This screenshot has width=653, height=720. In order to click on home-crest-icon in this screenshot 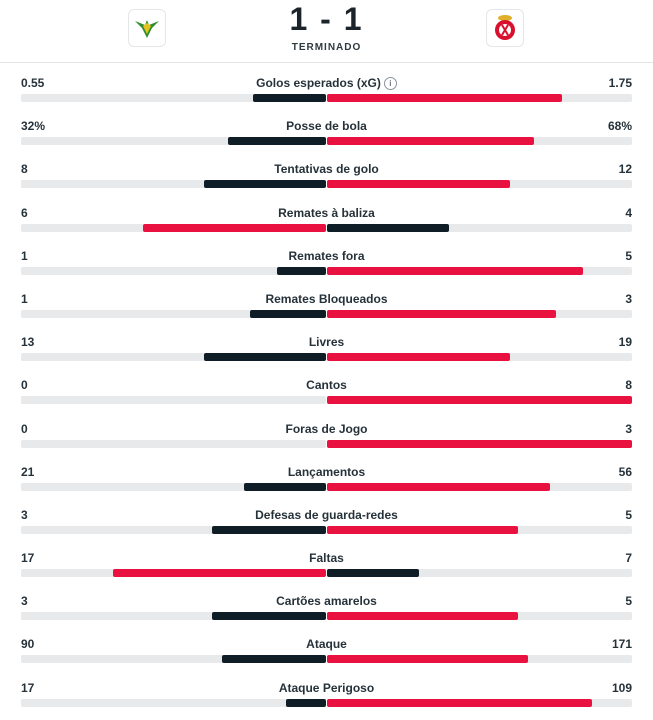, I will do `click(147, 29)`.